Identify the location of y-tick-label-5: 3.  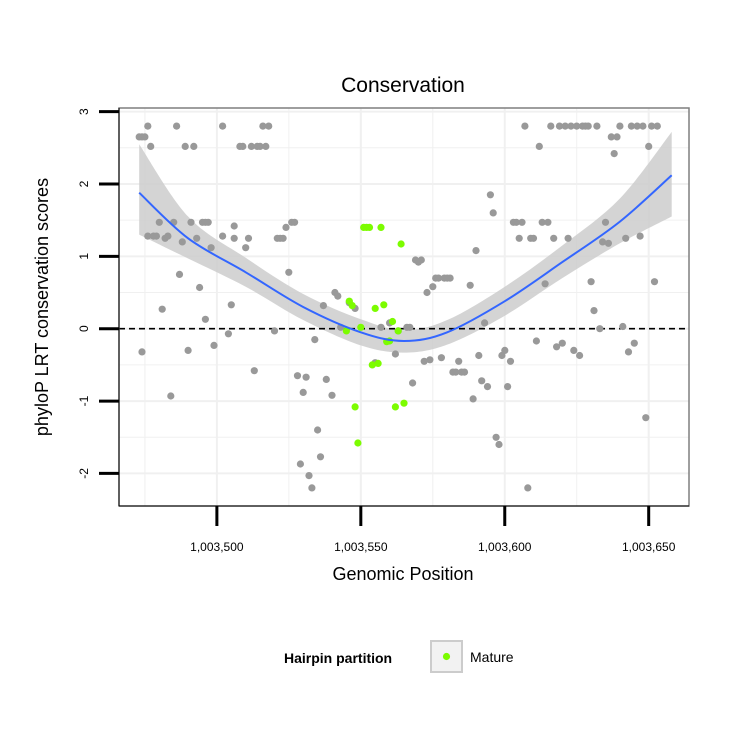
(84, 111).